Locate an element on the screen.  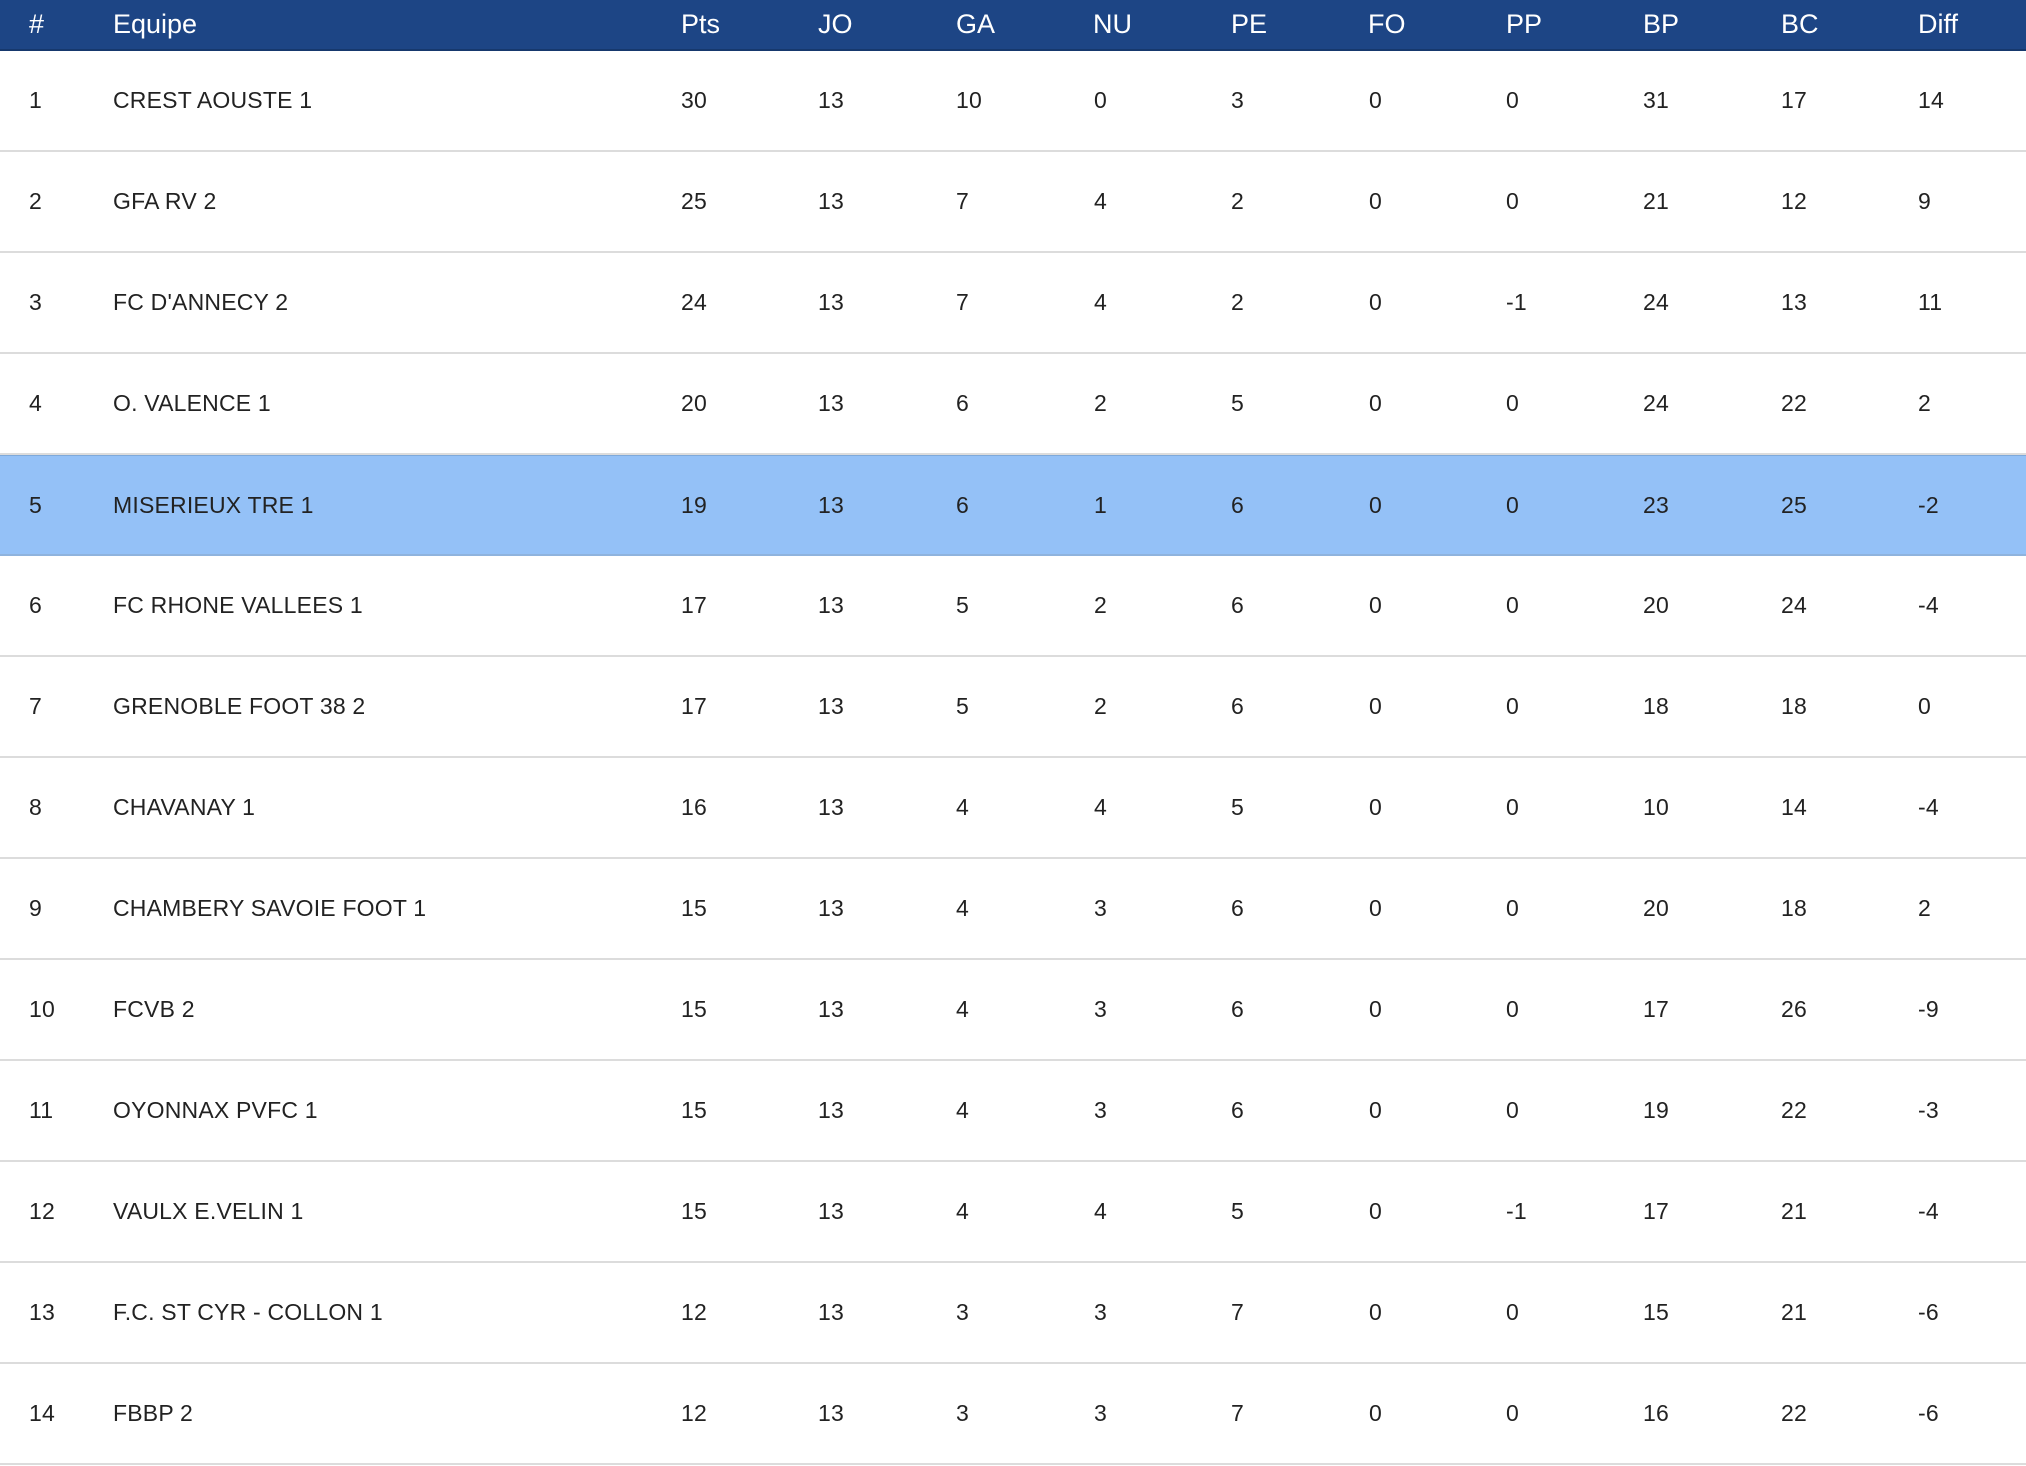
row-rank: 7 is located at coordinates (35, 706).